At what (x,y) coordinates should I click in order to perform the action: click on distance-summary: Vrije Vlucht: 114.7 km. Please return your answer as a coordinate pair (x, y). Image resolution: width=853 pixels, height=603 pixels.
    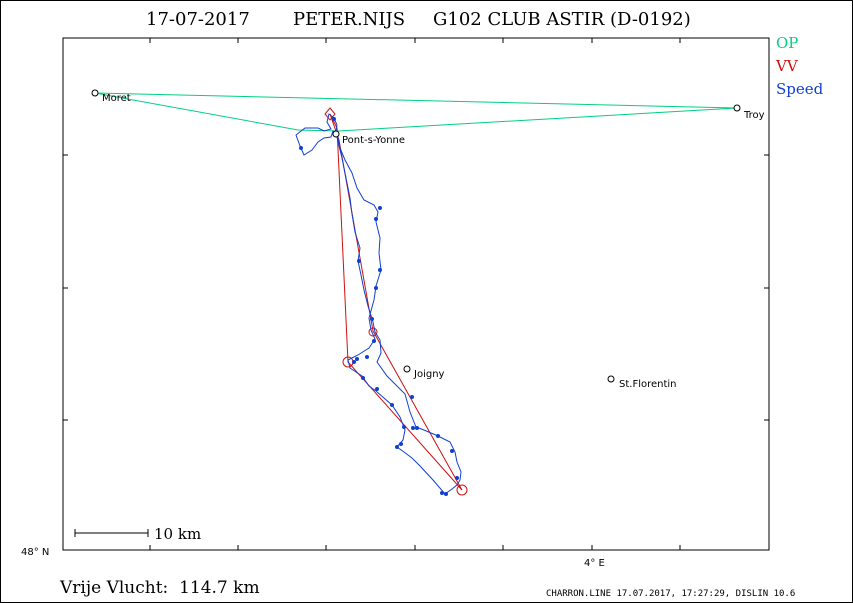
    Looking at the image, I should click on (159, 588).